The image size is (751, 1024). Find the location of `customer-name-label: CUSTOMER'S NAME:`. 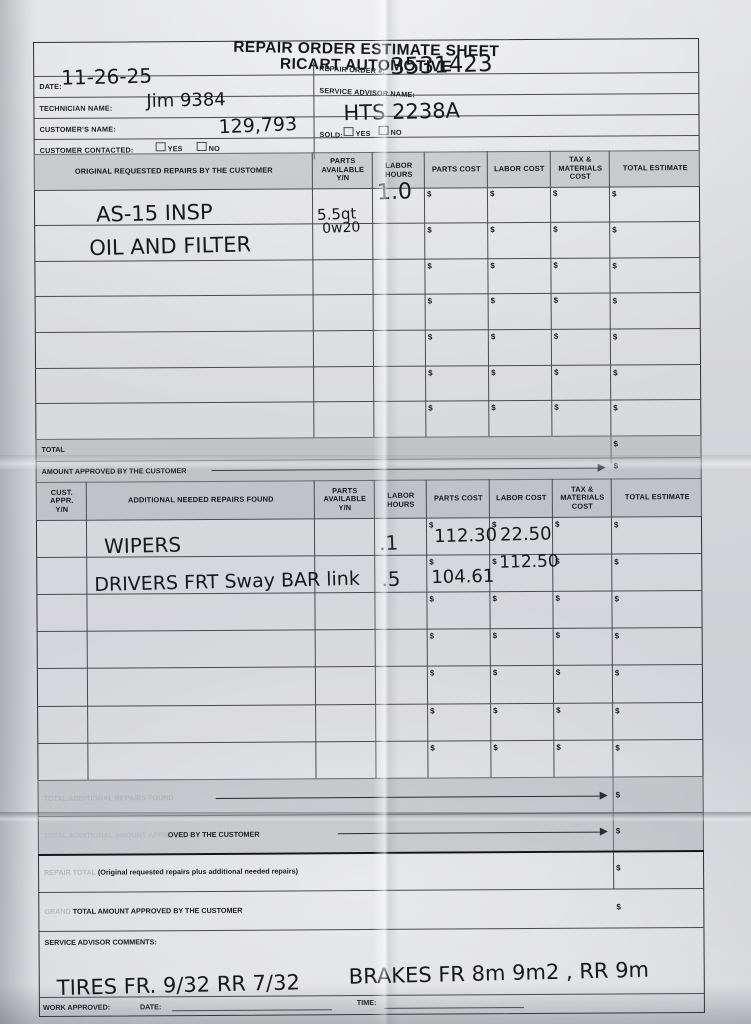

customer-name-label: CUSTOMER'S NAME: is located at coordinates (77, 129).